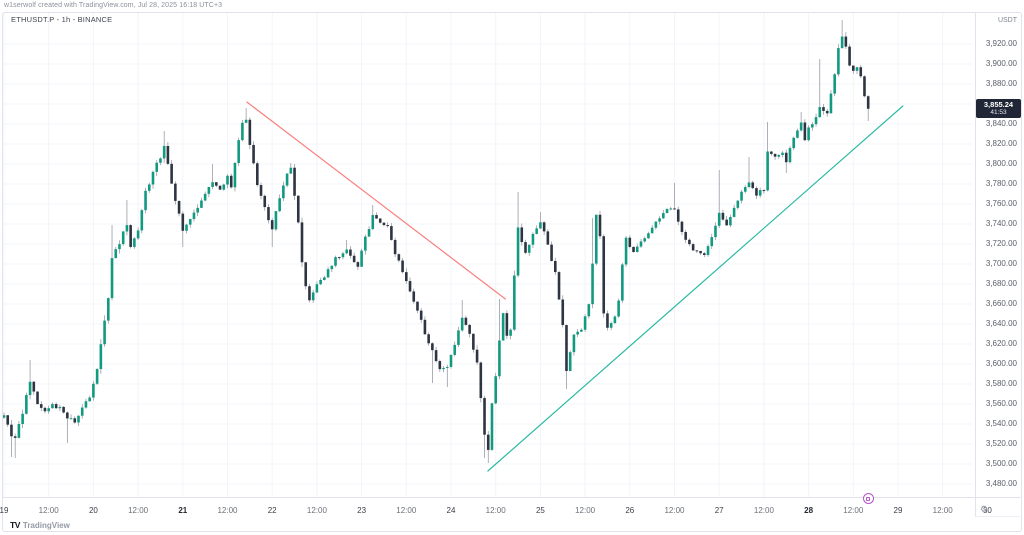  Describe the element at coordinates (1001, 383) in the screenshot. I see `price-tick-label: 3,580.00` at that location.